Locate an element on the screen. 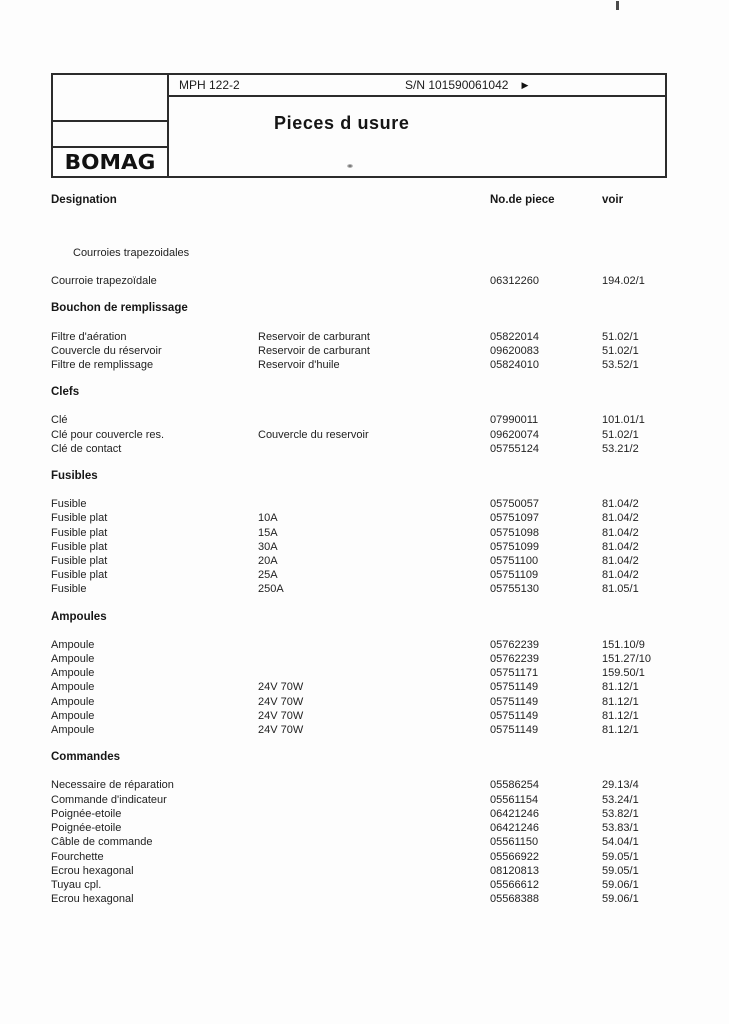 This screenshot has width=729, height=1024. cell-detail: 25A is located at coordinates (268, 575).